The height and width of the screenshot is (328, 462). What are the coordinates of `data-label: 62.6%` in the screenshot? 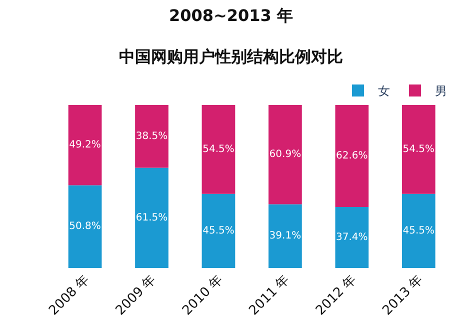 It's located at (352, 156).